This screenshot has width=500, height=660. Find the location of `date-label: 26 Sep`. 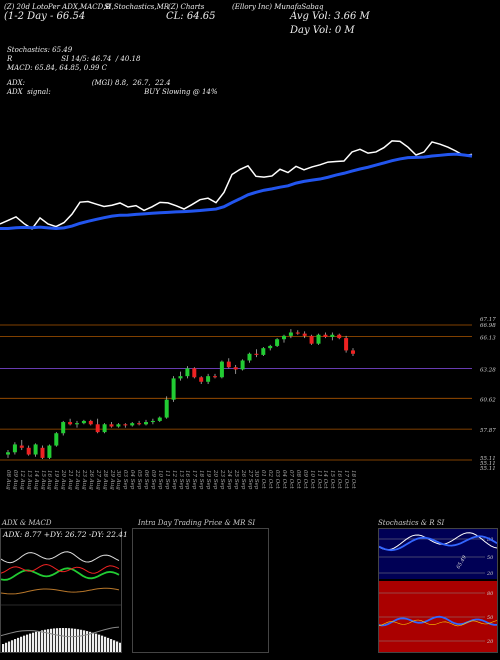

date-label: 26 Sep is located at coordinates (242, 480).